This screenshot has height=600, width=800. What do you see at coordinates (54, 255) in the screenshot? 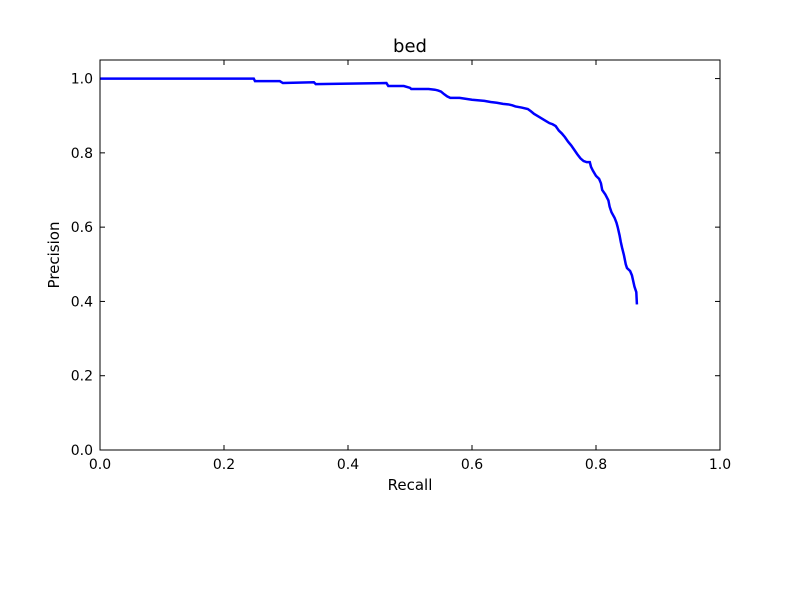
I see `y-axis-label: Precision` at bounding box center [54, 255].